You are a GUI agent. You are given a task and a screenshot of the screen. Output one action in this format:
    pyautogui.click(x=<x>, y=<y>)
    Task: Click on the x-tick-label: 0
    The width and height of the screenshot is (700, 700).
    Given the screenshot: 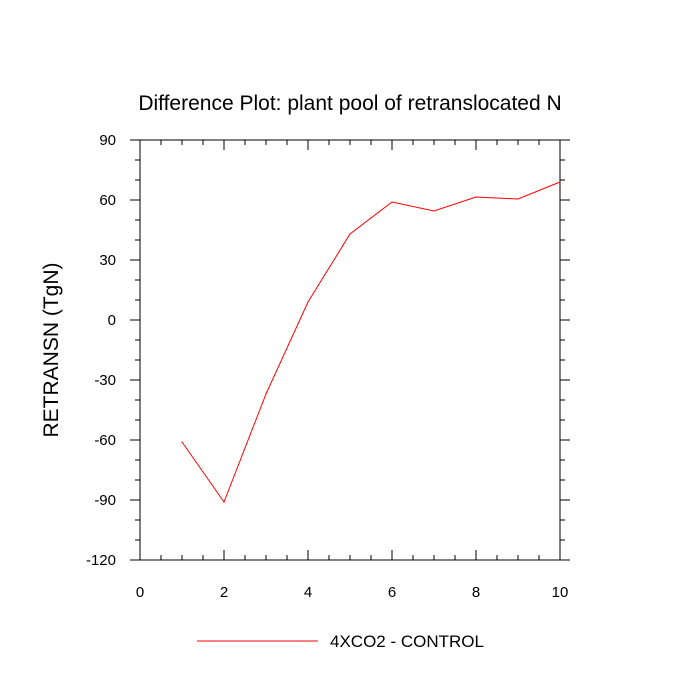 What is the action you would take?
    pyautogui.click(x=140, y=592)
    